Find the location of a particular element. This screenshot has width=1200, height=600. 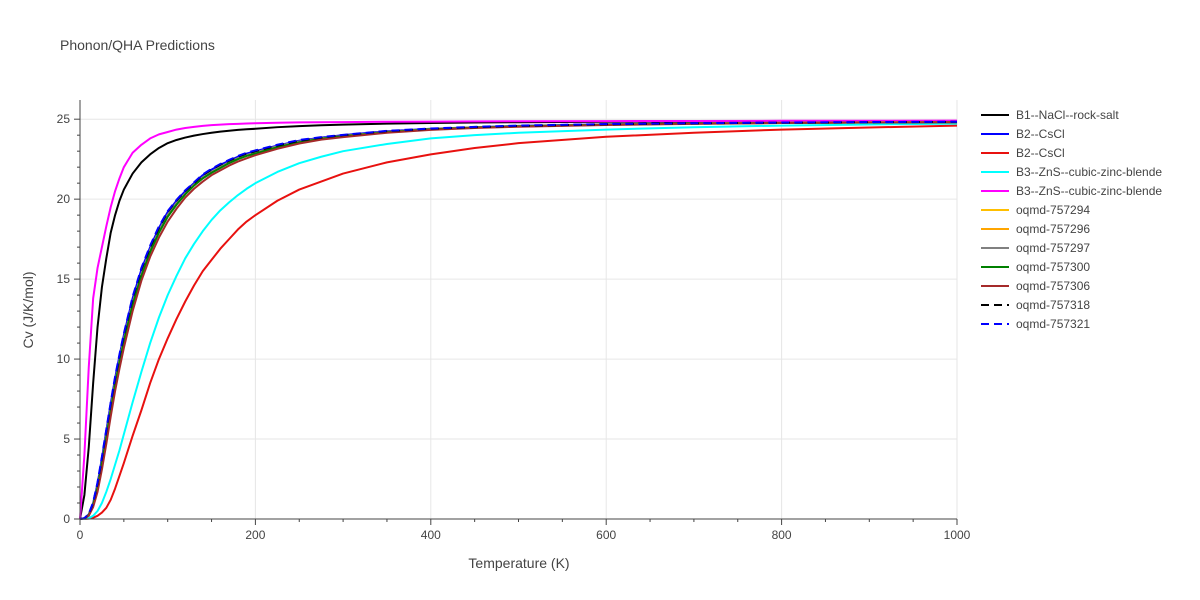

legend-label: oqmd-757297 is located at coordinates (1053, 248).